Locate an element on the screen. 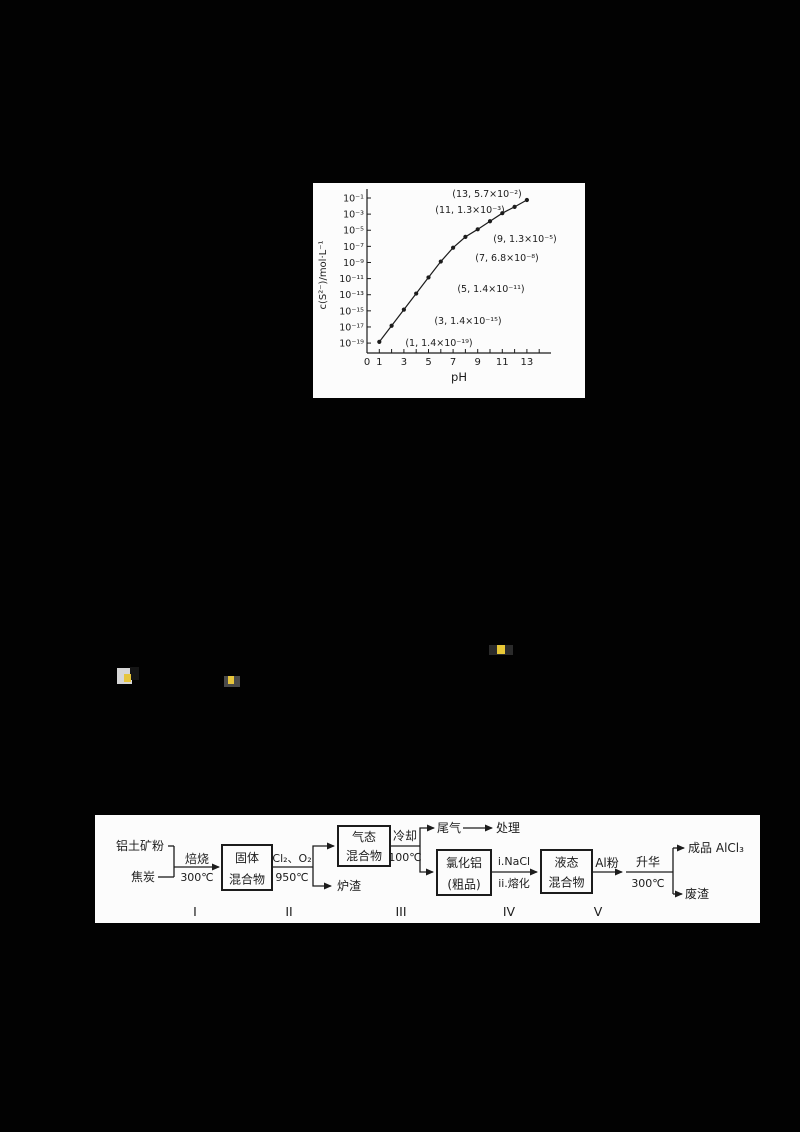 This screenshot has height=1132, width=800. point-annotation: (13, 5.7×10⁻²) is located at coordinates (487, 194).